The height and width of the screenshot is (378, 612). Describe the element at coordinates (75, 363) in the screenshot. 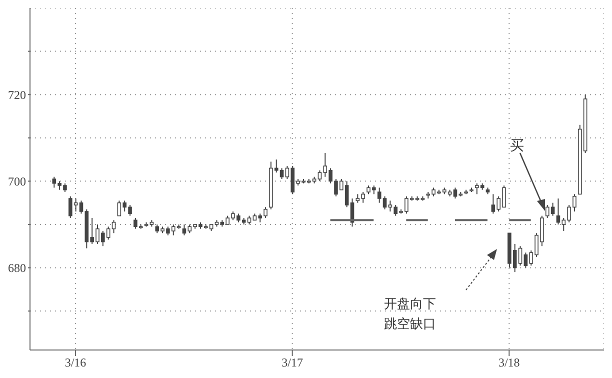

I see `x-tick-label: 3/16` at that location.